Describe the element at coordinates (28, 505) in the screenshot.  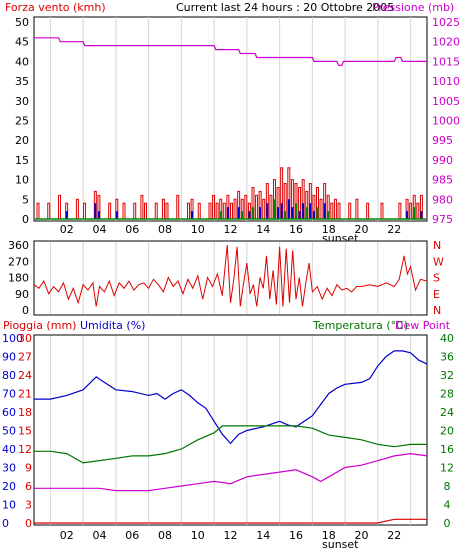
I see `humidity-y-tick: 3` at that location.